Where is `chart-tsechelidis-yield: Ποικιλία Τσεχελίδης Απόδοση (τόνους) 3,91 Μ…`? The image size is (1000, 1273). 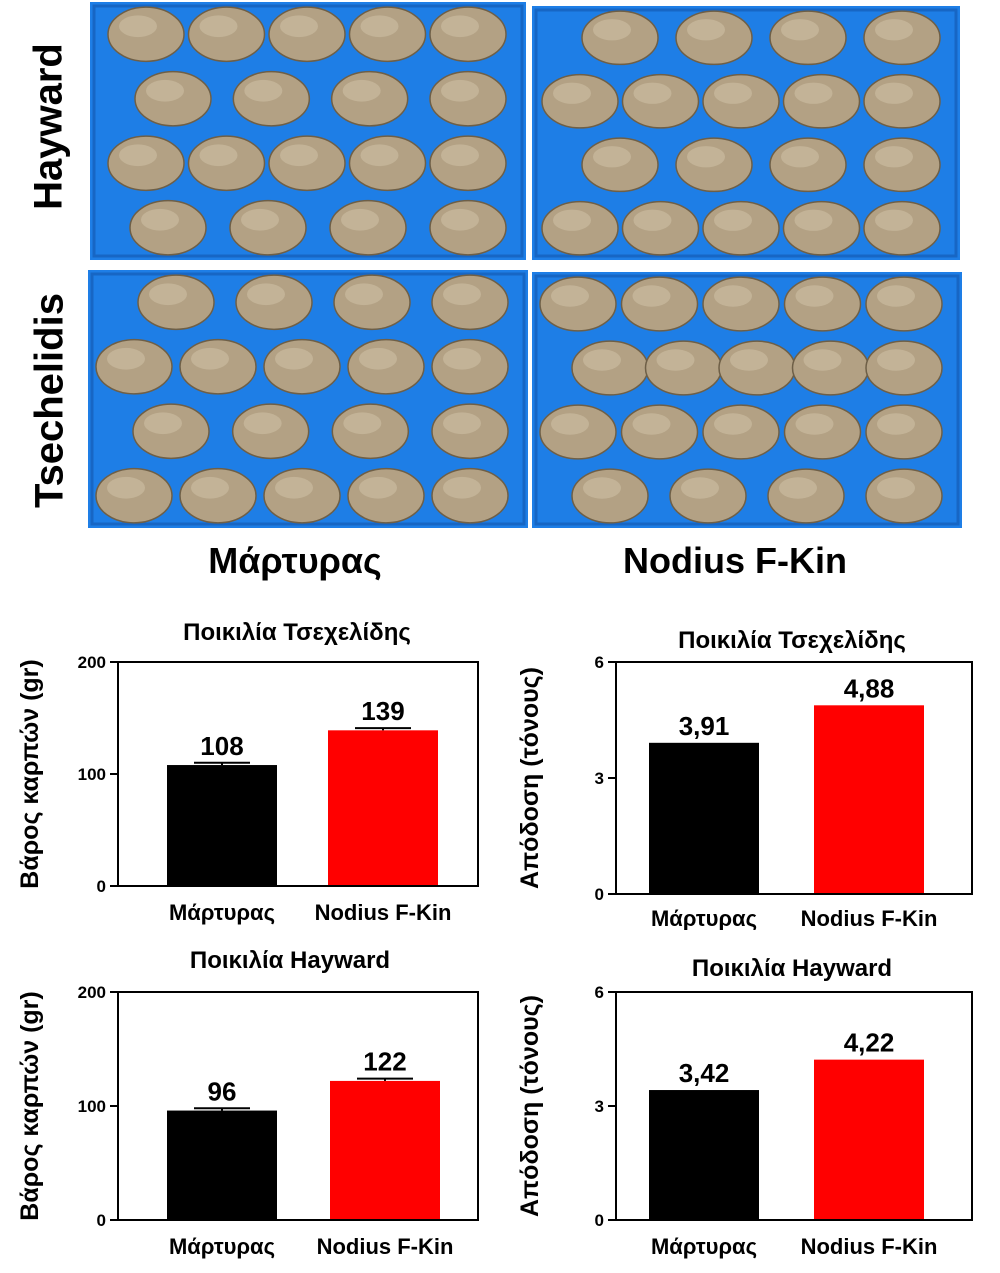 chart-tsechelidis-yield: Ποικιλία Τσεχελίδης Απόδοση (τόνους) 3,91 Μ… is located at coordinates (744, 778).